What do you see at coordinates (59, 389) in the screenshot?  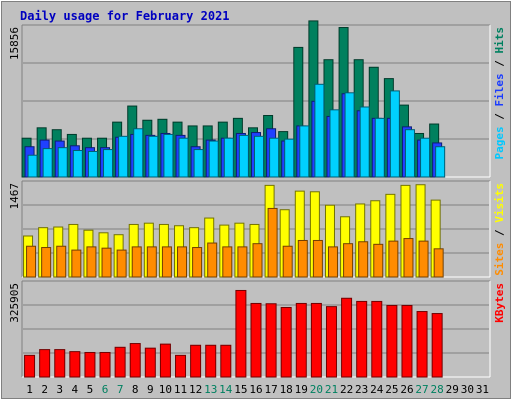 I see `day-label-3: 3` at bounding box center [59, 389].